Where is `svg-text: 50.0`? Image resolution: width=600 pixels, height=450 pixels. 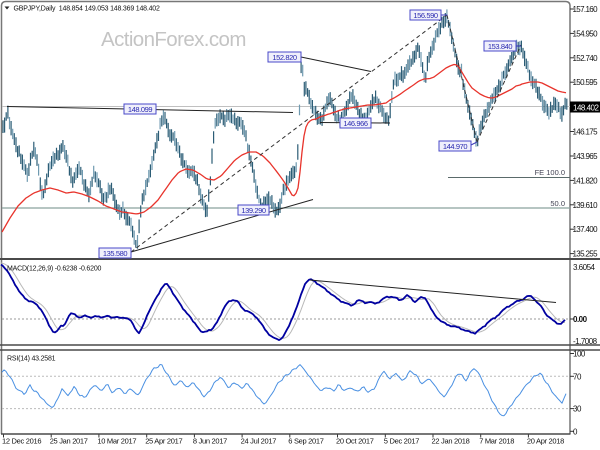
svg-text: 50.0 is located at coordinates (557, 203).